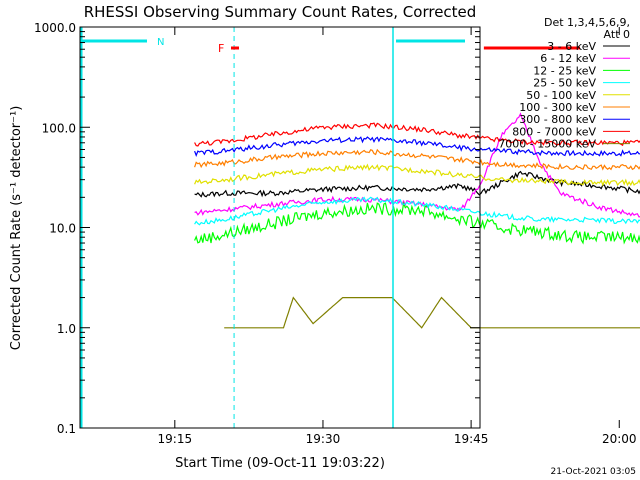 The width and height of the screenshot is (640, 480). What do you see at coordinates (571, 46) in the screenshot?
I see `legend-label-0: 3 - 6 keV` at bounding box center [571, 46].